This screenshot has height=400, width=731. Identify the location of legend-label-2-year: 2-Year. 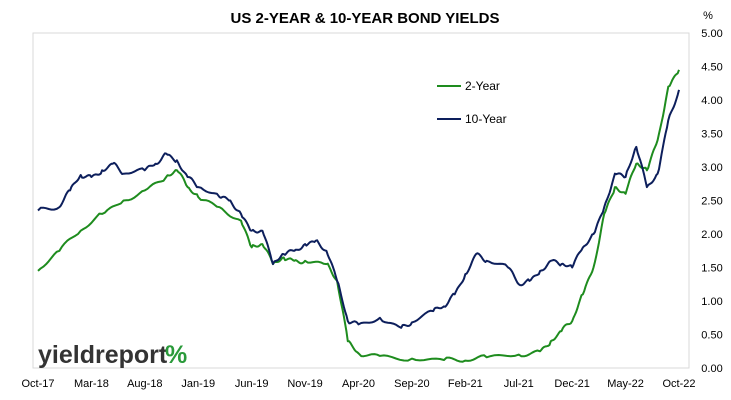
(482, 86).